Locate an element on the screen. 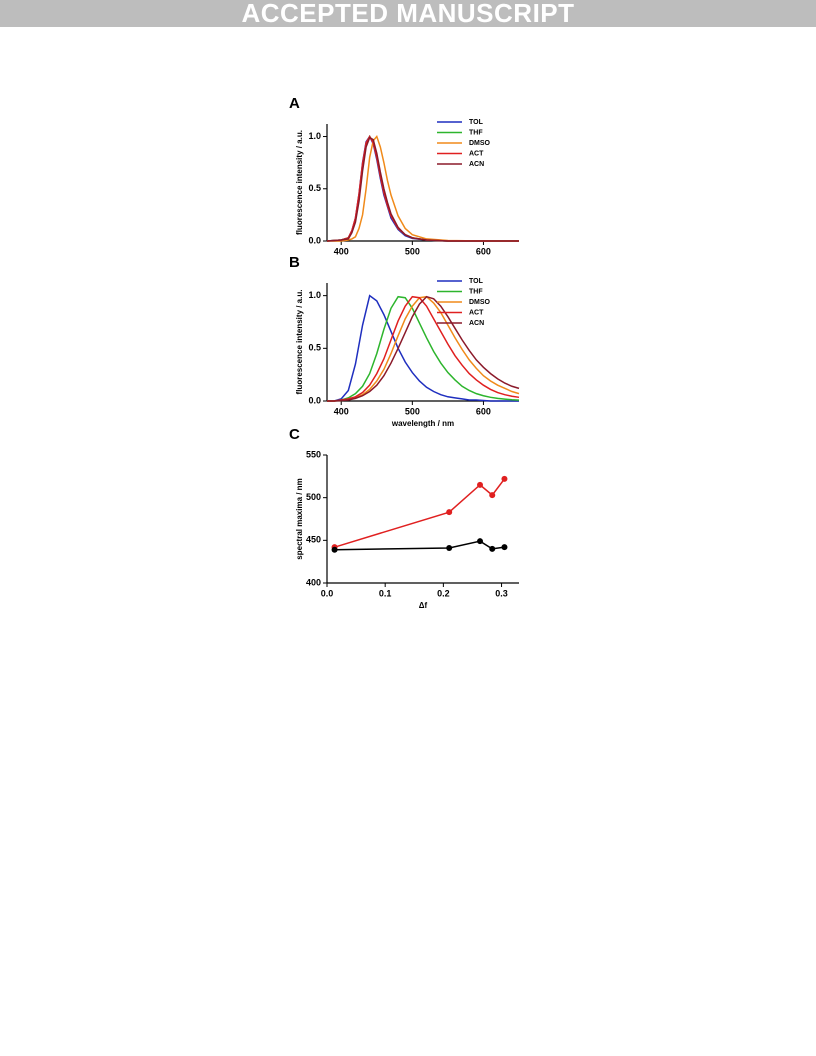  x-tick-label: 0.3 is located at coordinates (501, 593).